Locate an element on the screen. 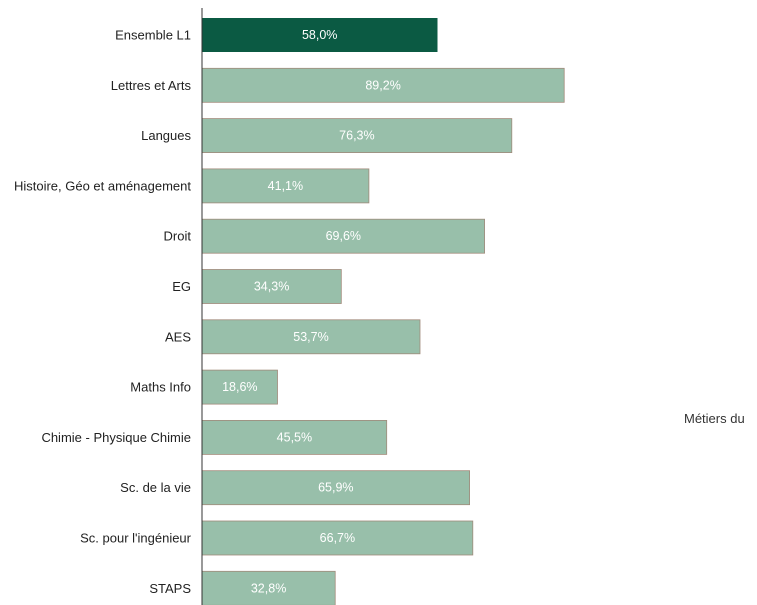 This screenshot has width=757, height=605. value-label-7: 18,6% is located at coordinates (239, 387).